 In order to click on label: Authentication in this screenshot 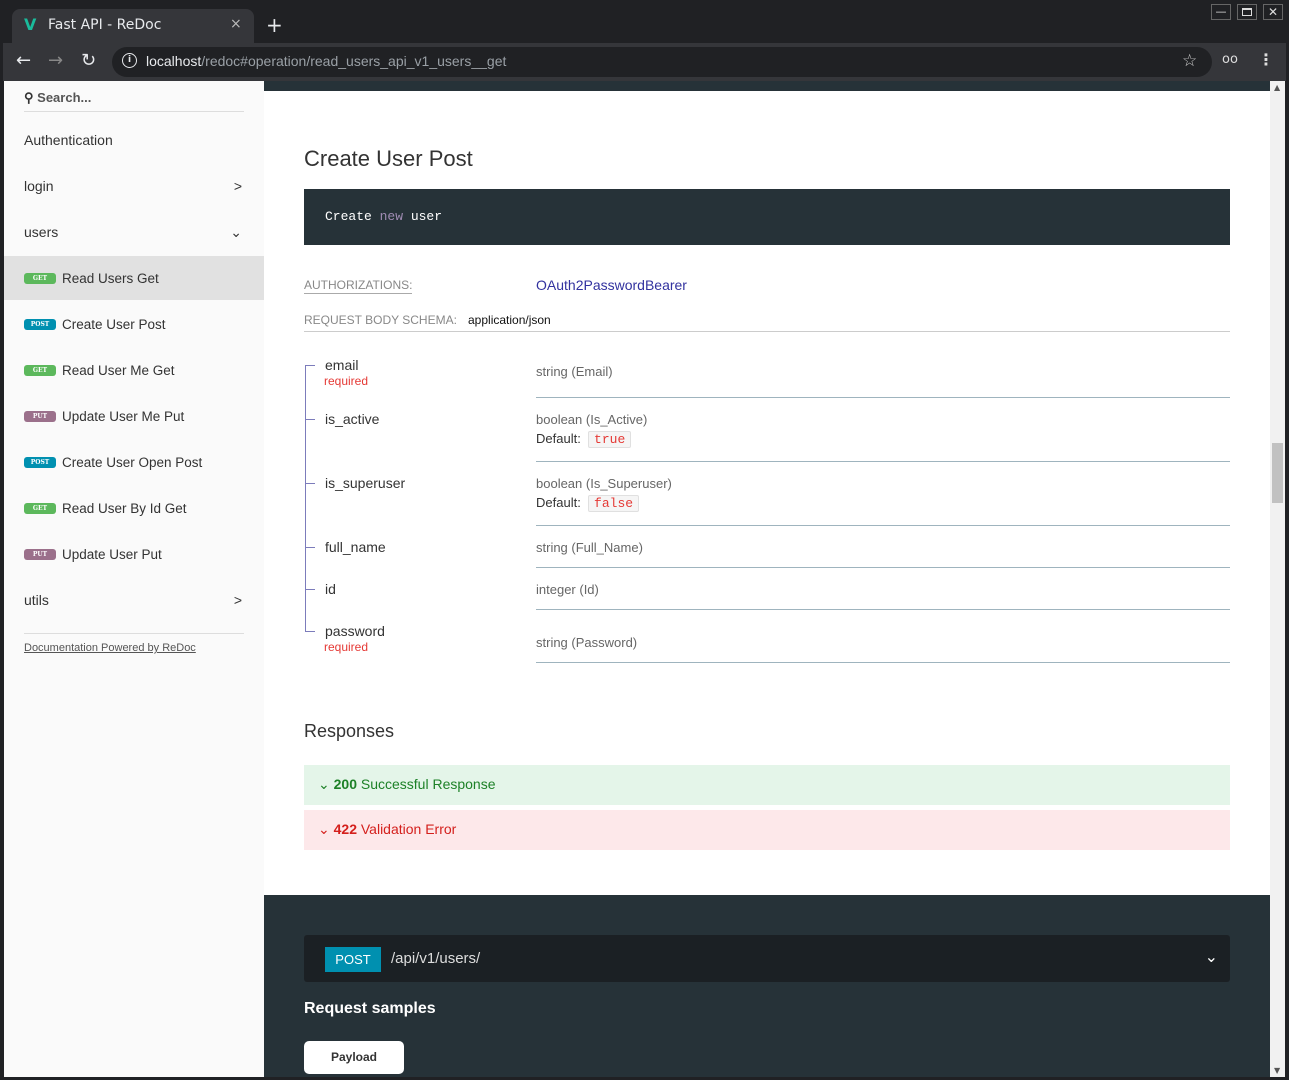, I will do `click(68, 140)`.